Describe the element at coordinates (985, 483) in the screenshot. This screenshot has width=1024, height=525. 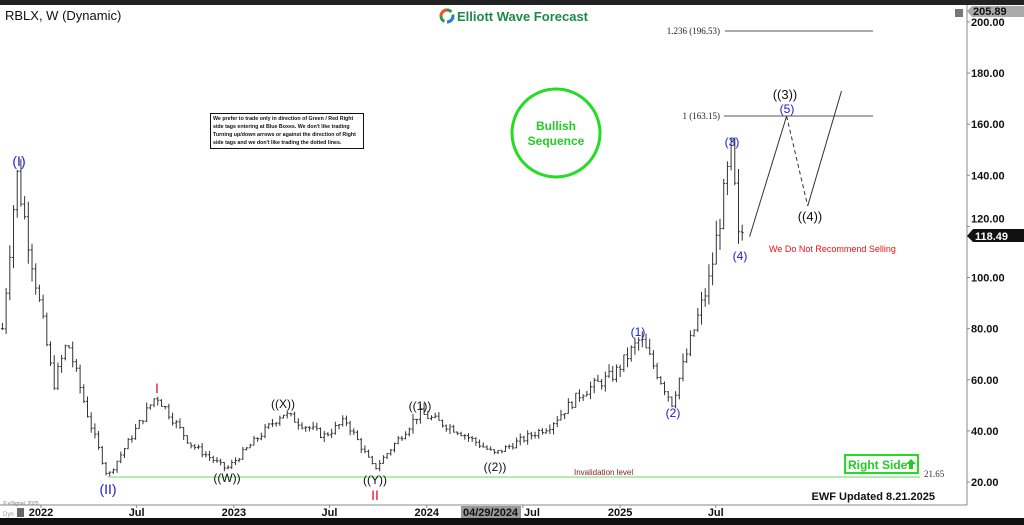
I see `y-tick-label: 20.00` at that location.